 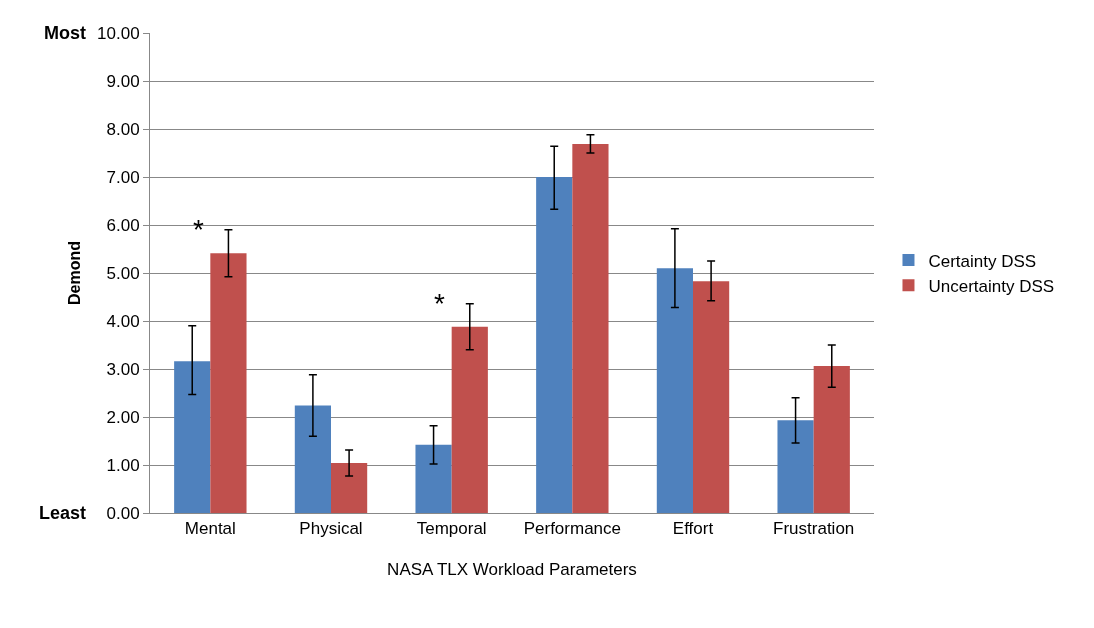 I want to click on y-tick-label: 4.00, so click(x=123, y=321).